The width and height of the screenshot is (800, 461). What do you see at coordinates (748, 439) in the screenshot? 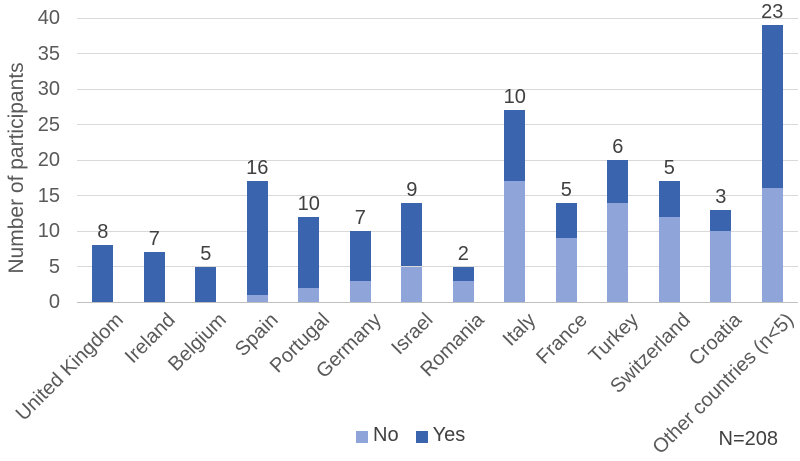
I see `sample-size-annotation: N=208` at bounding box center [748, 439].